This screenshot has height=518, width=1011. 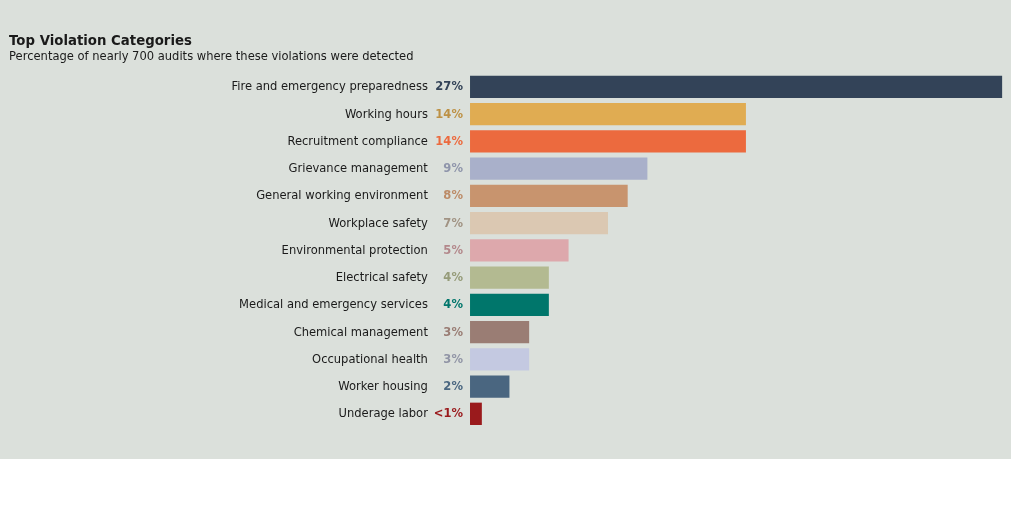 What do you see at coordinates (358, 168) in the screenshot?
I see `y-tick-label: Grievance management` at bounding box center [358, 168].